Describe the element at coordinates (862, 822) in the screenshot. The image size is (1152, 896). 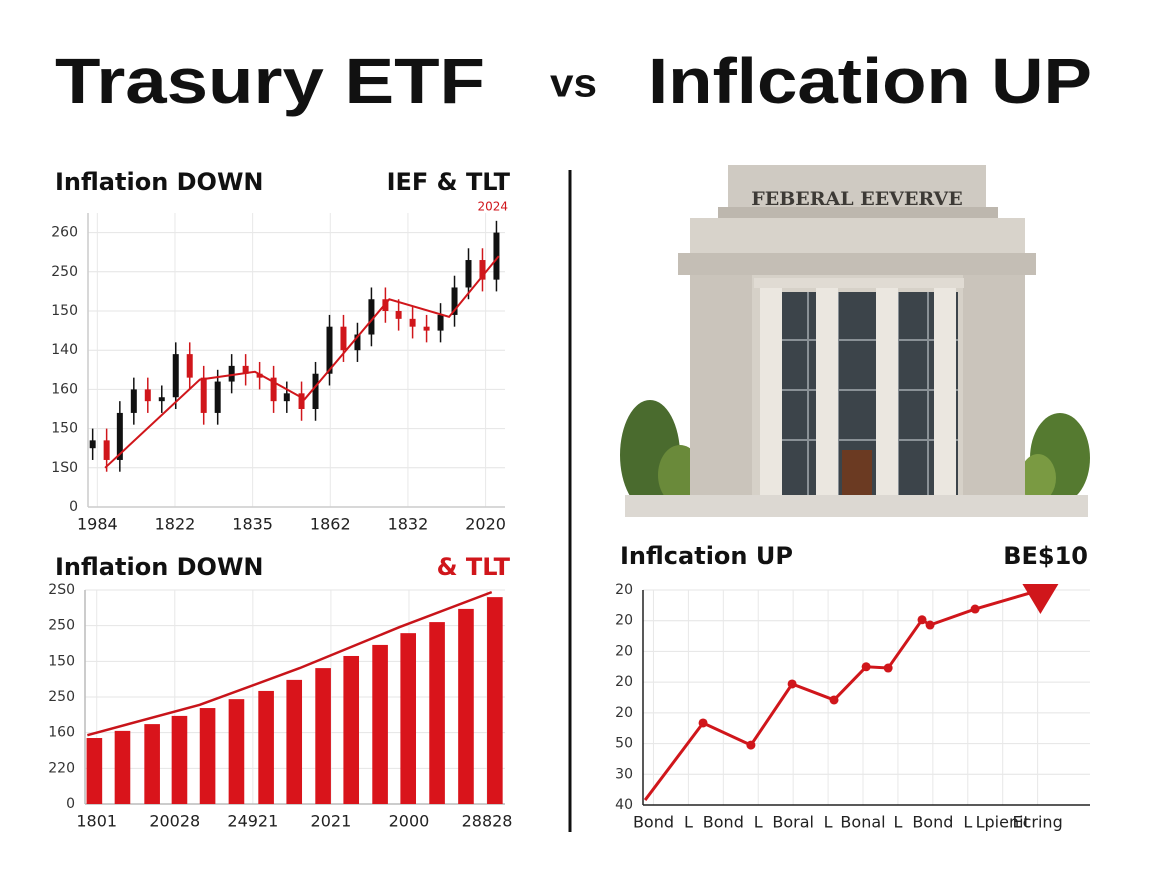
I see `x-tick-label: Bonal` at that location.